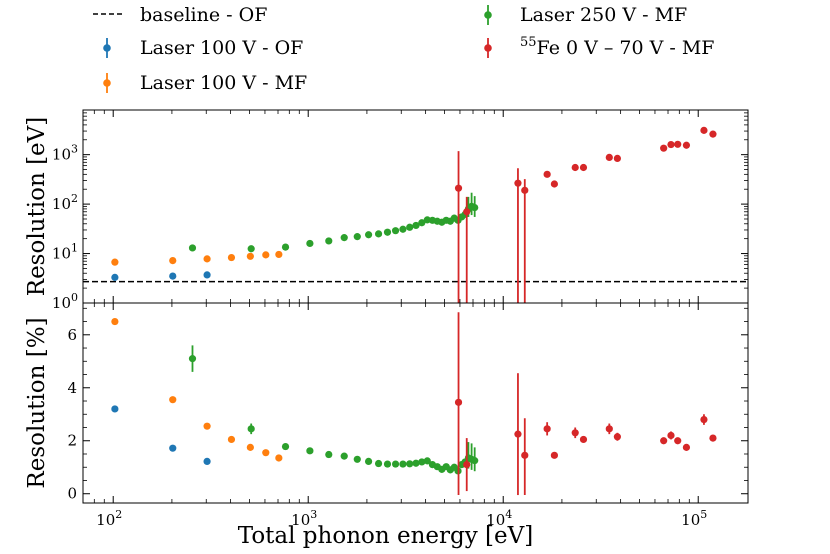  Describe the element at coordinates (703, 514) in the screenshot. I see `tick-exponent: 5` at that location.